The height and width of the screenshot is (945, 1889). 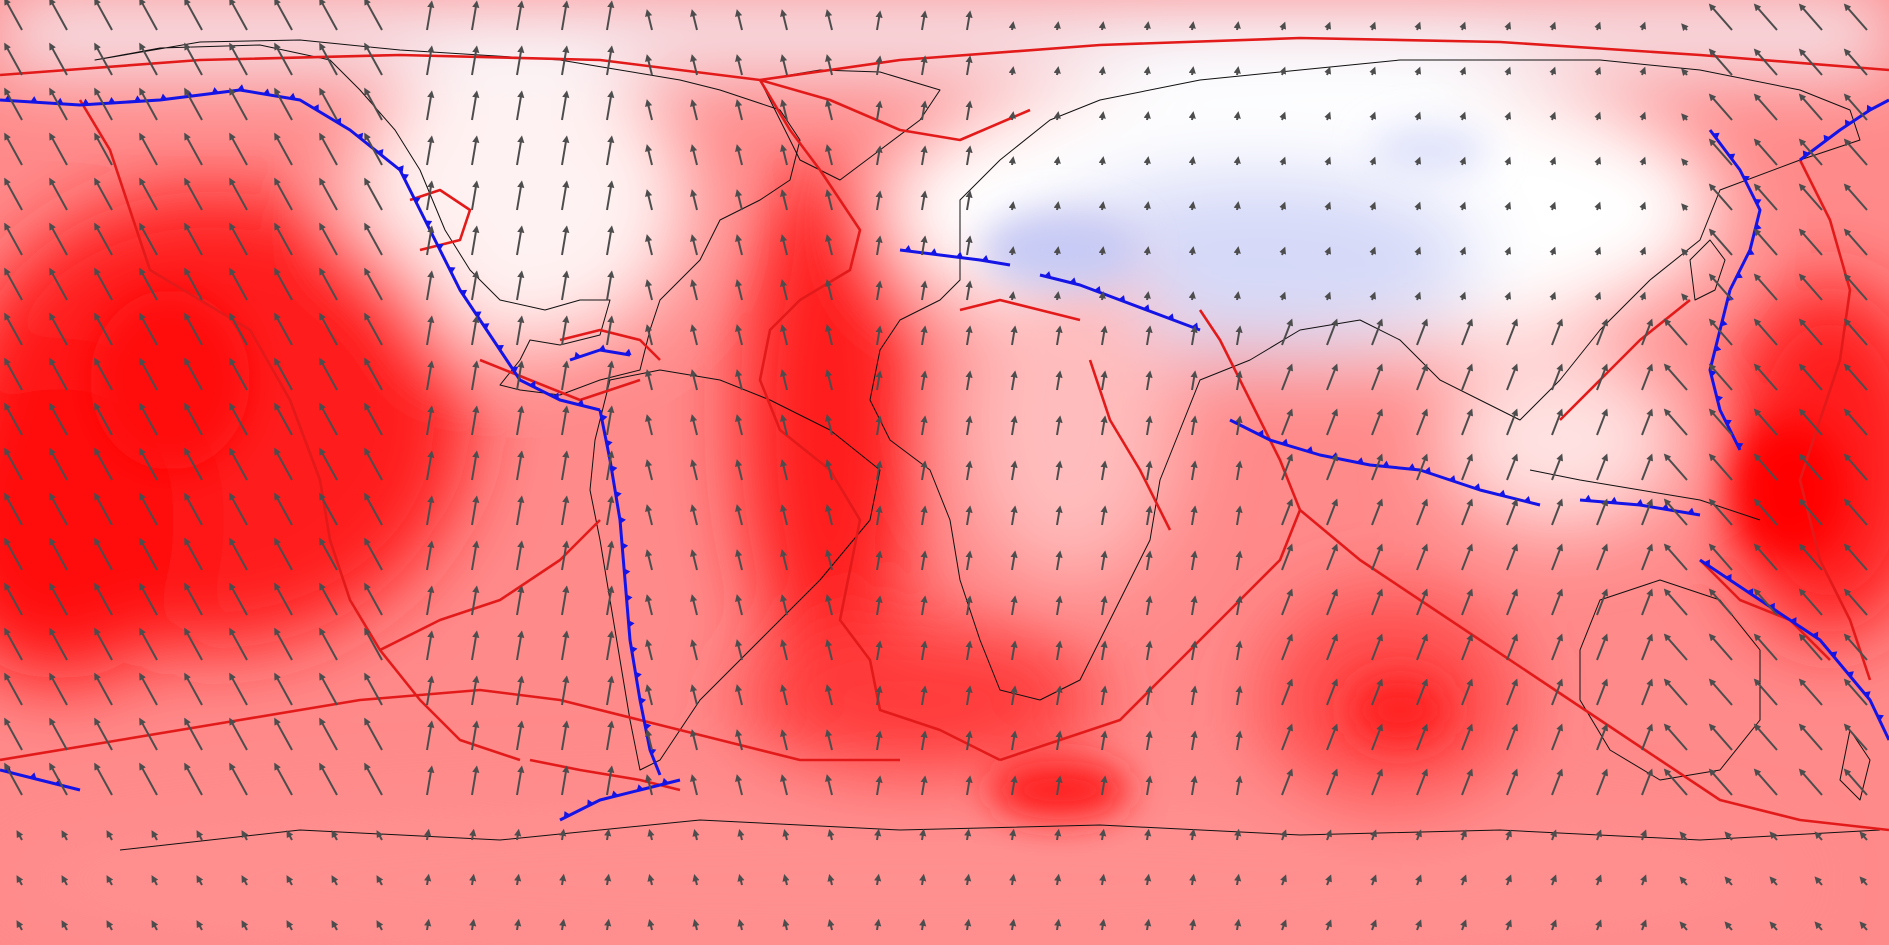 What do you see at coordinates (830, 420) in the screenshot?
I see `atlantic-red-ridge` at bounding box center [830, 420].